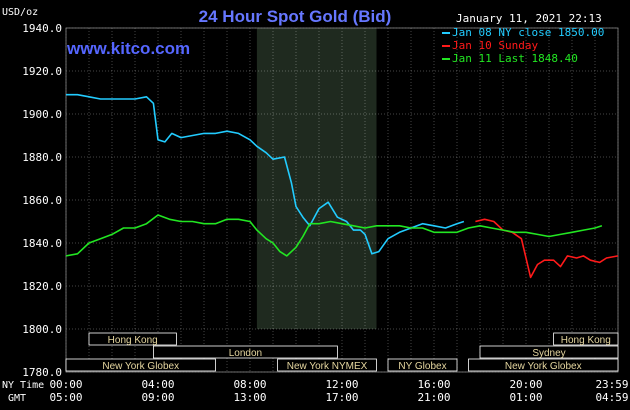 Image resolution: width=630 pixels, height=410 pixels. What do you see at coordinates (42, 71) in the screenshot?
I see `y-tick-label: 1920.0` at bounding box center [42, 71].